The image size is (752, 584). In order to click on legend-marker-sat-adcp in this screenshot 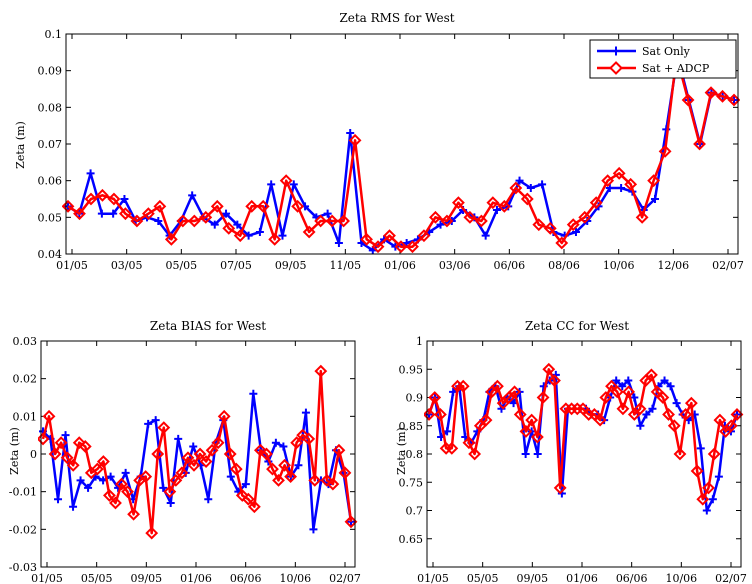, I will do `click(616, 68)`.